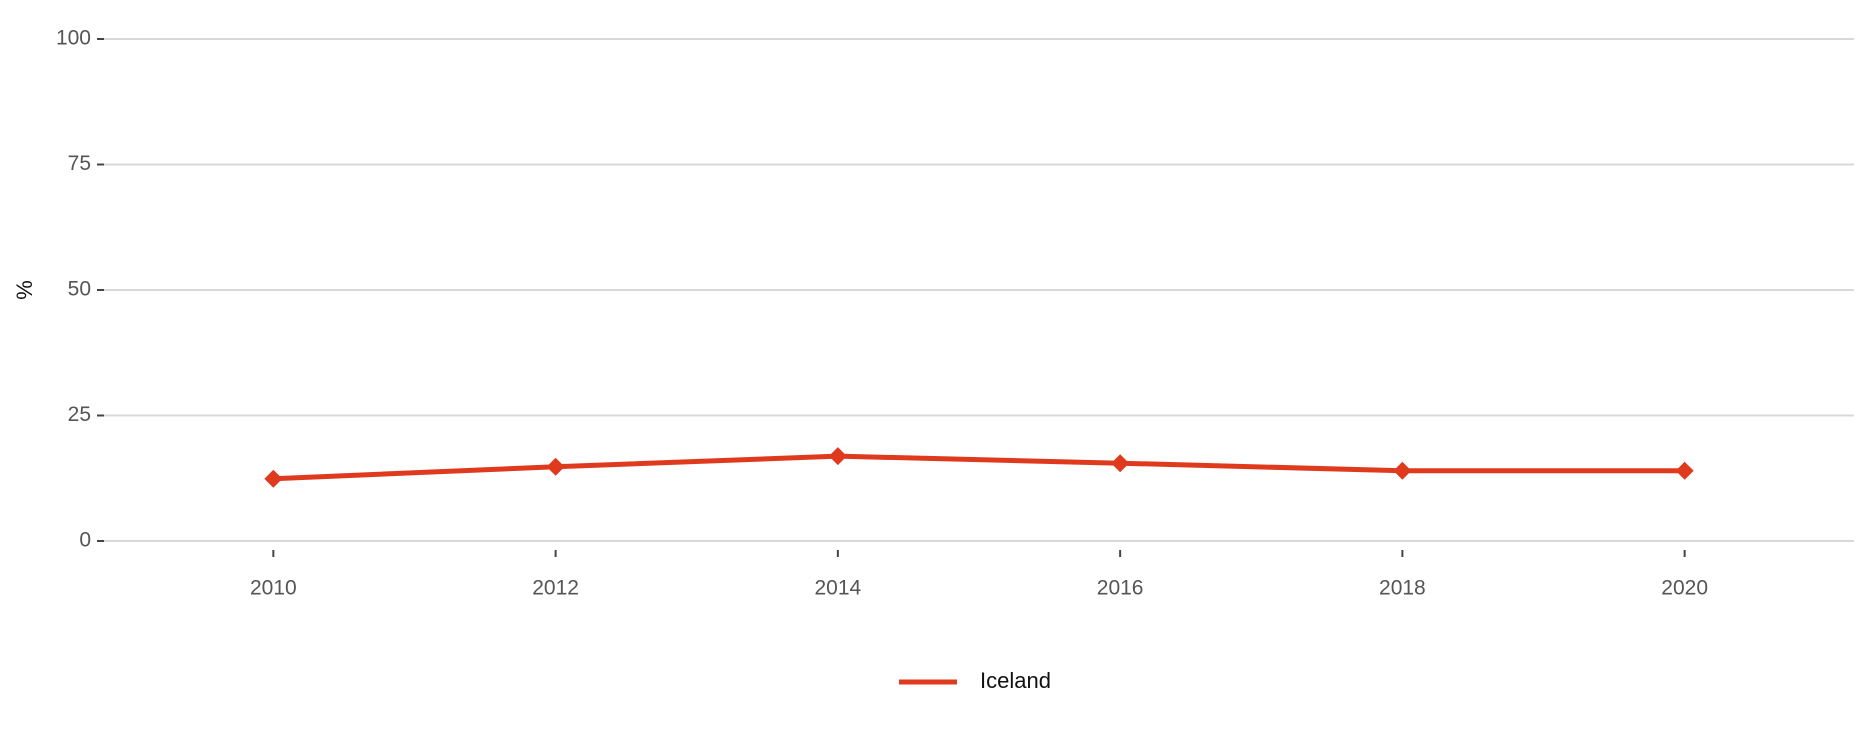 The width and height of the screenshot is (1860, 744). What do you see at coordinates (79, 289) in the screenshot?
I see `y-tick-label: 50` at bounding box center [79, 289].